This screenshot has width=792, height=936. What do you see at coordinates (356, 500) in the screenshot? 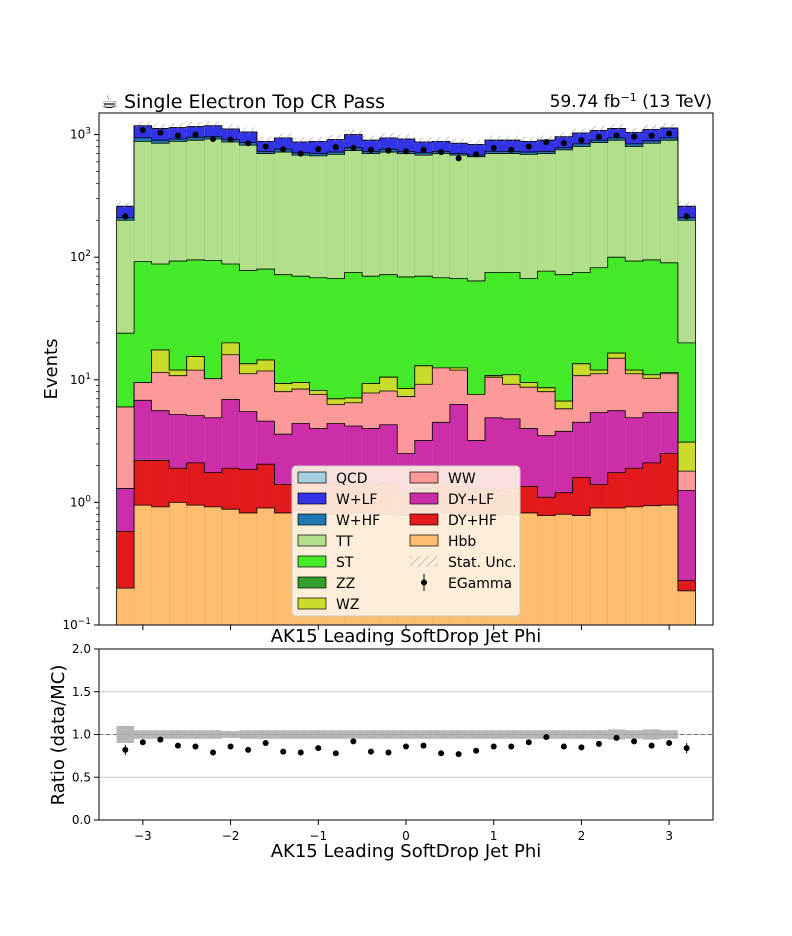
I see `legend-wlf-label: W+LF` at bounding box center [356, 500].